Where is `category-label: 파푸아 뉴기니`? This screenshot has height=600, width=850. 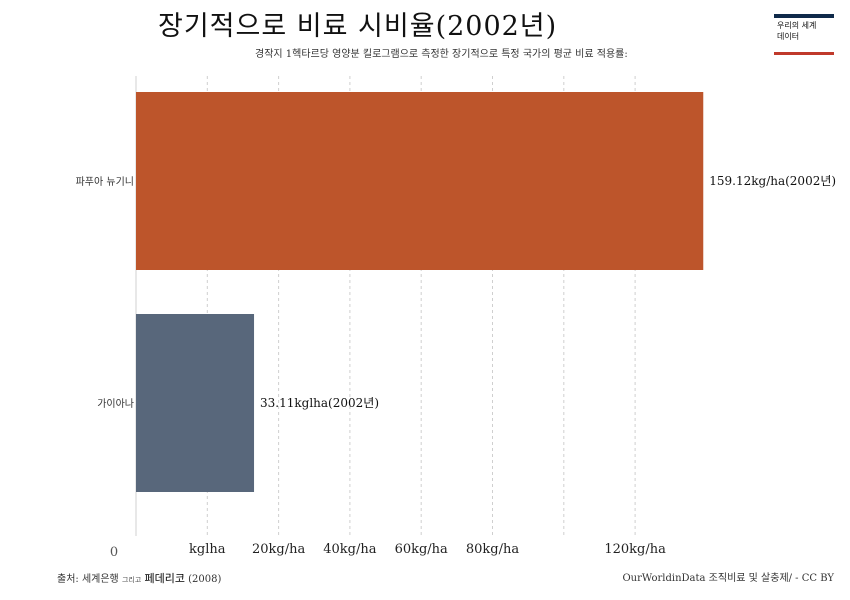
category-label: 파푸아 뉴기니 is located at coordinates (105, 182).